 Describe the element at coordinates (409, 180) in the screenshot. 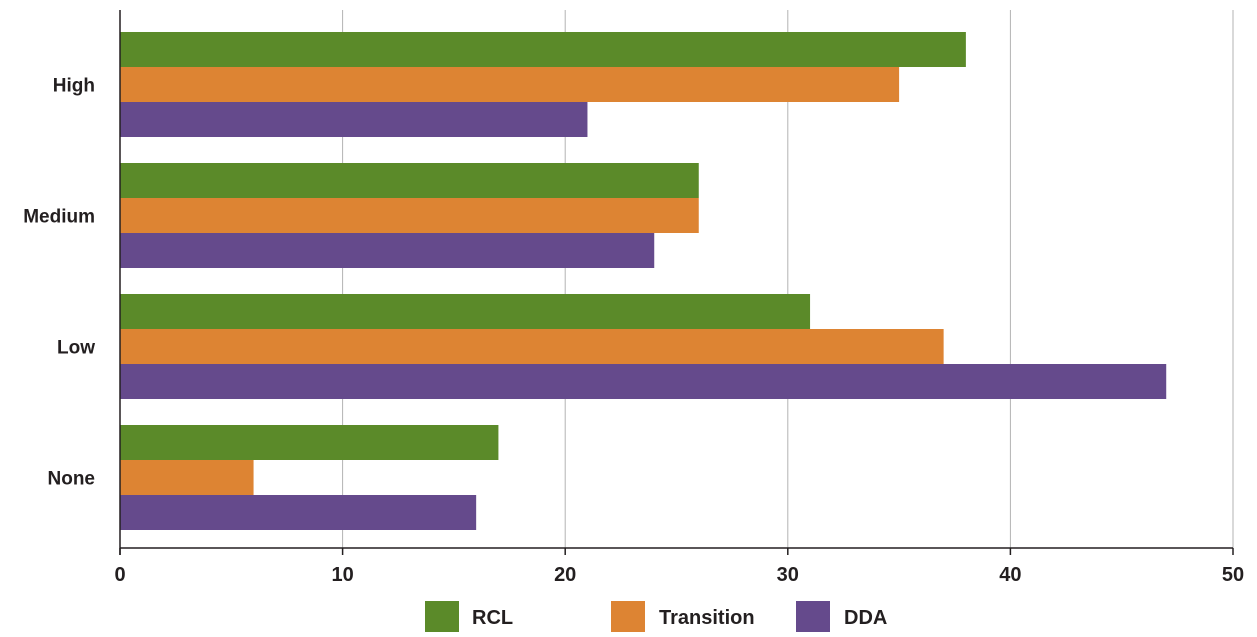

I see `bar-rcl-medium` at that location.